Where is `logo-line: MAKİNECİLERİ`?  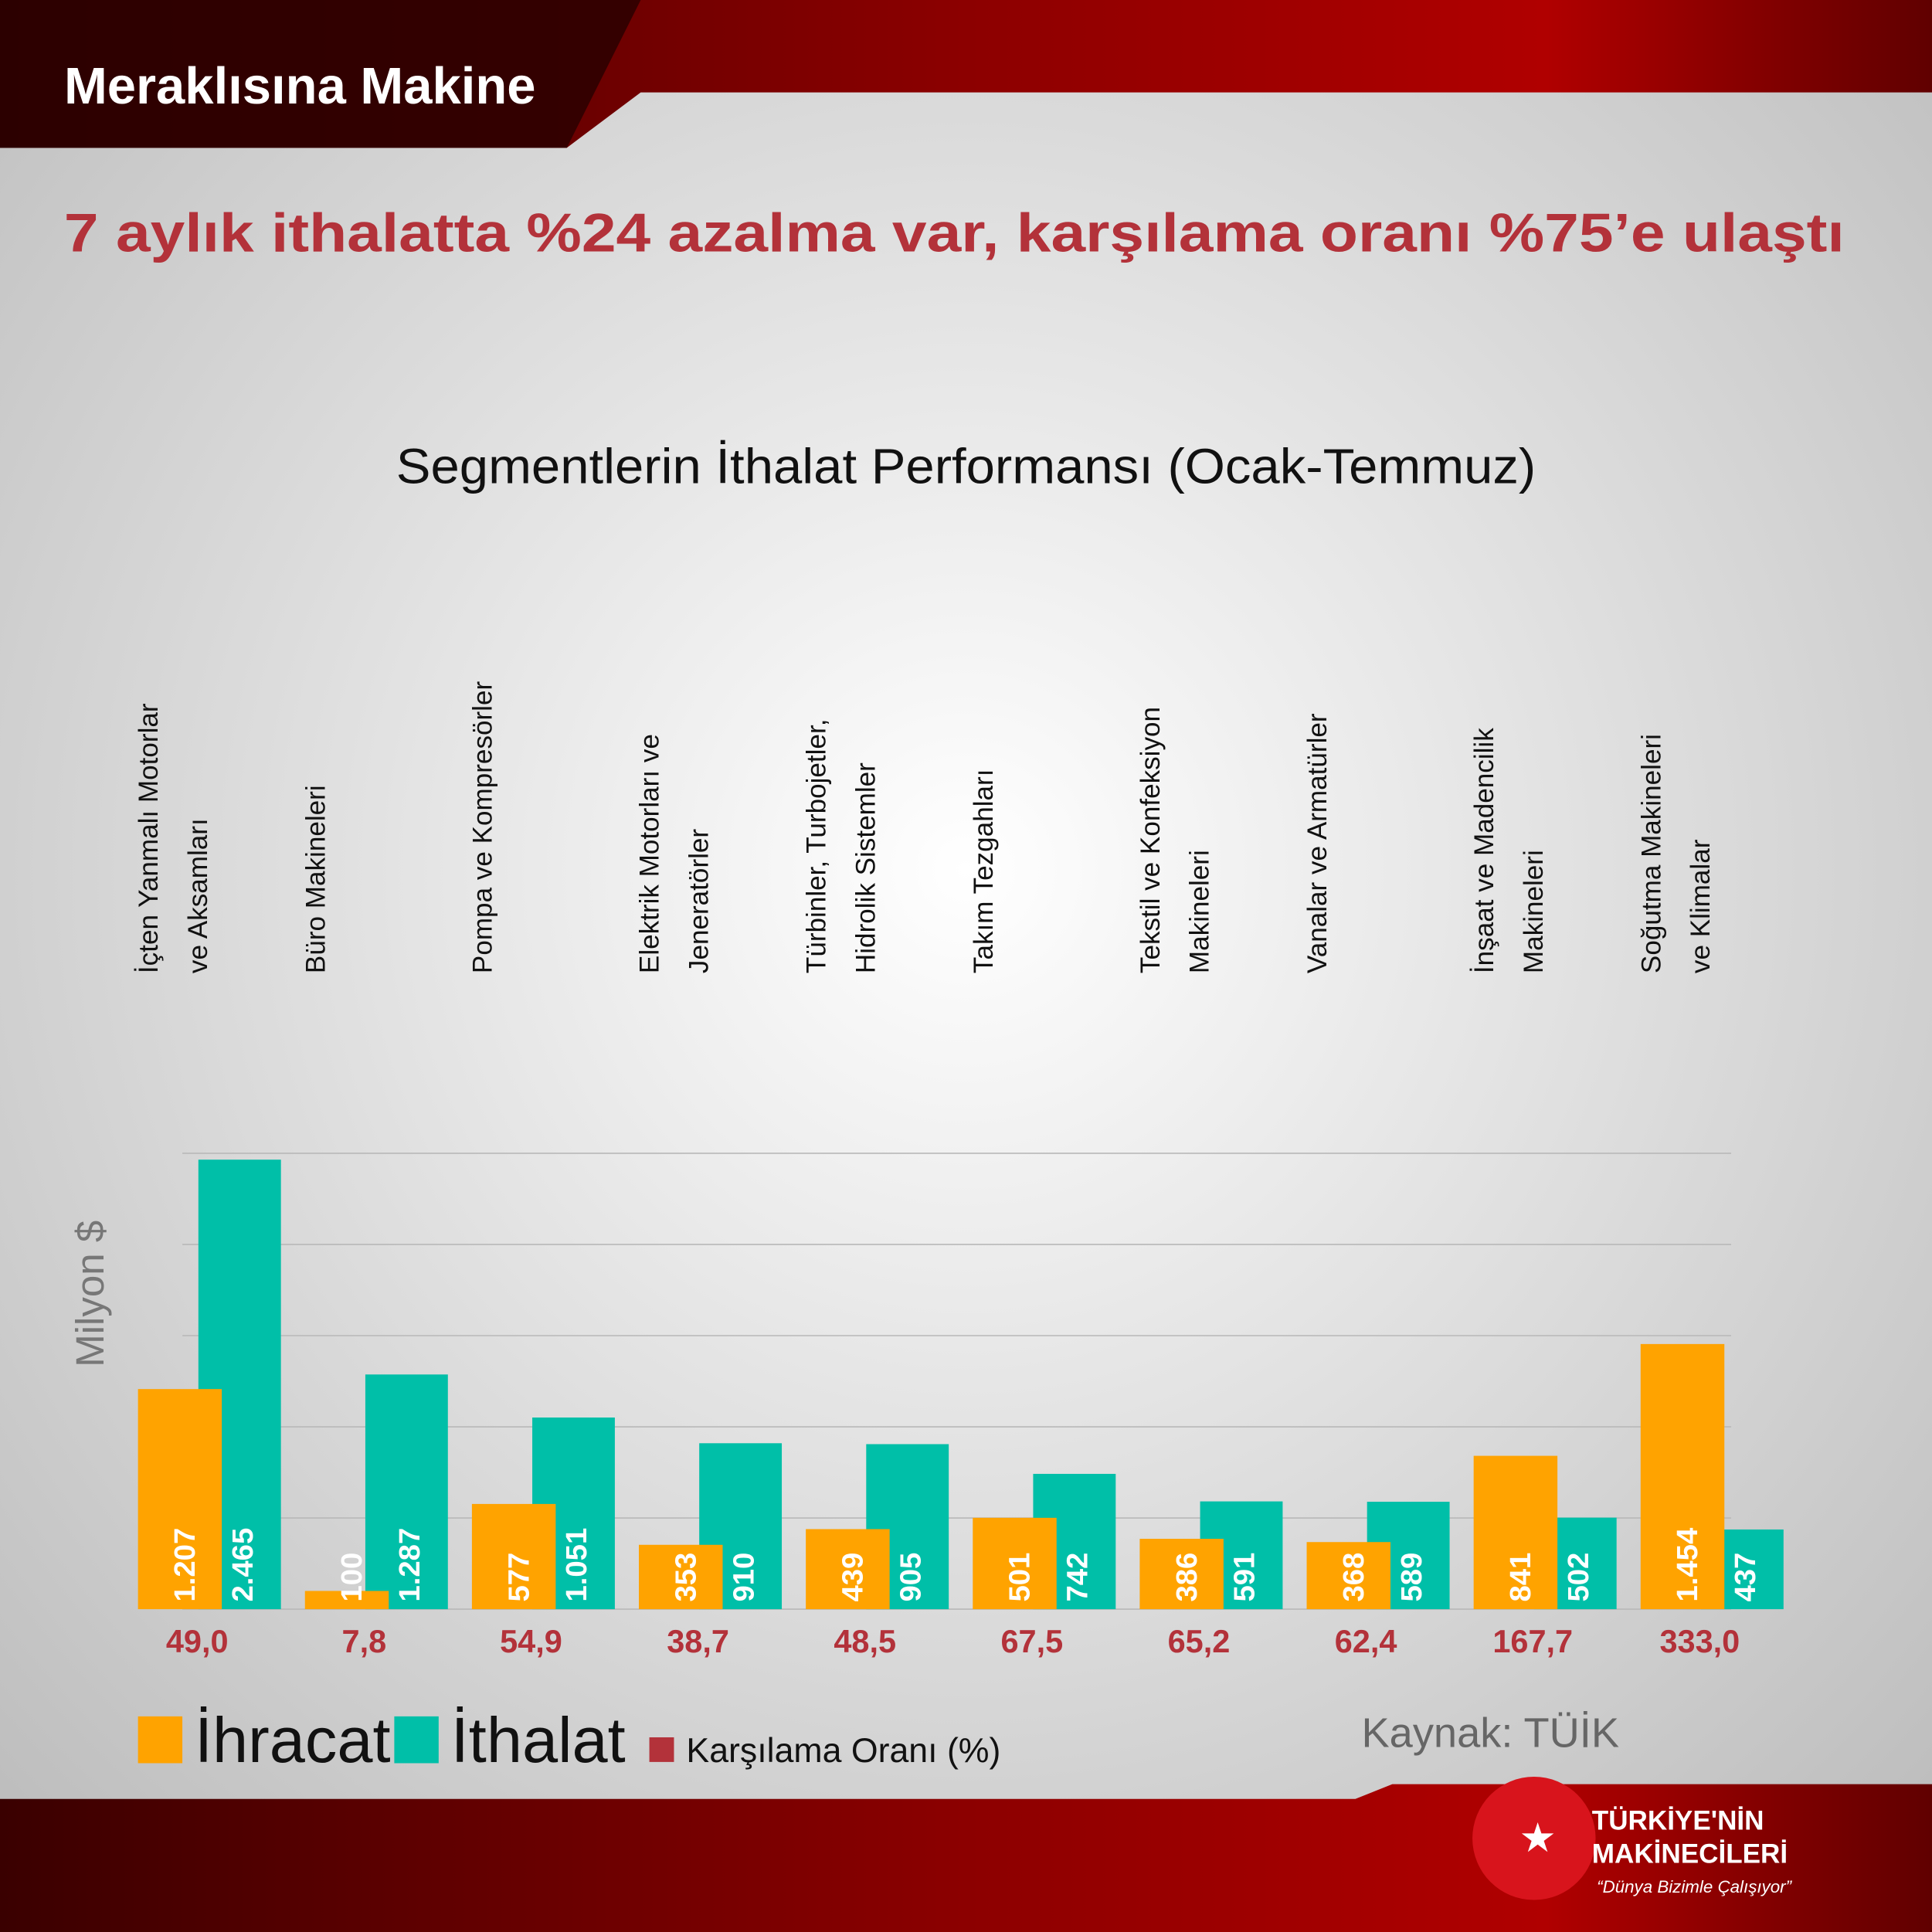
logo-line: MAKİNECİLERİ is located at coordinates (1690, 1854).